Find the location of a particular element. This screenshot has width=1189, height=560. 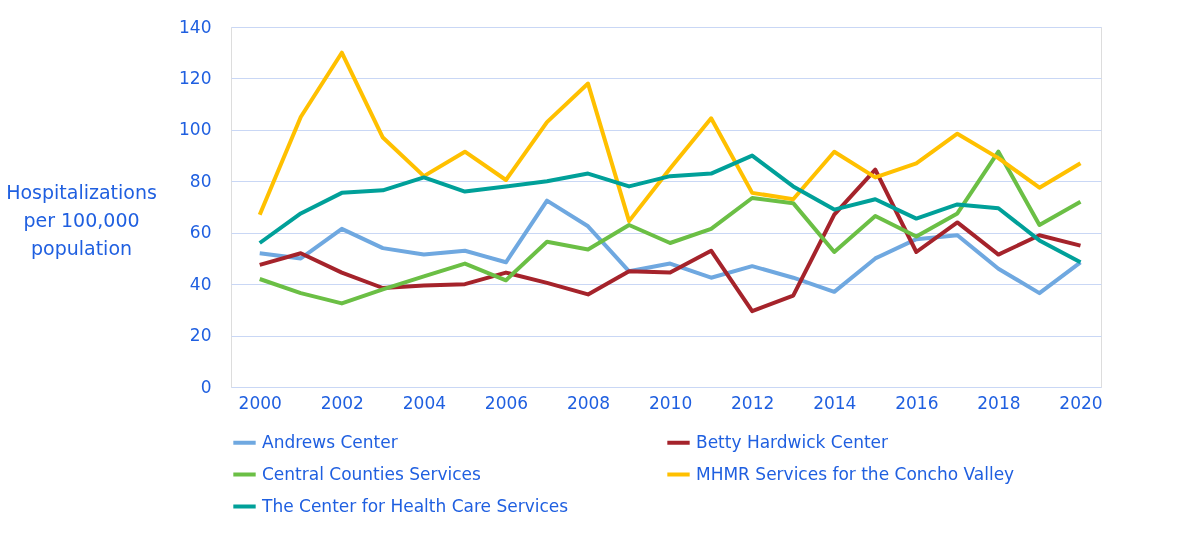

y-tick-label: 80 is located at coordinates (200, 180).